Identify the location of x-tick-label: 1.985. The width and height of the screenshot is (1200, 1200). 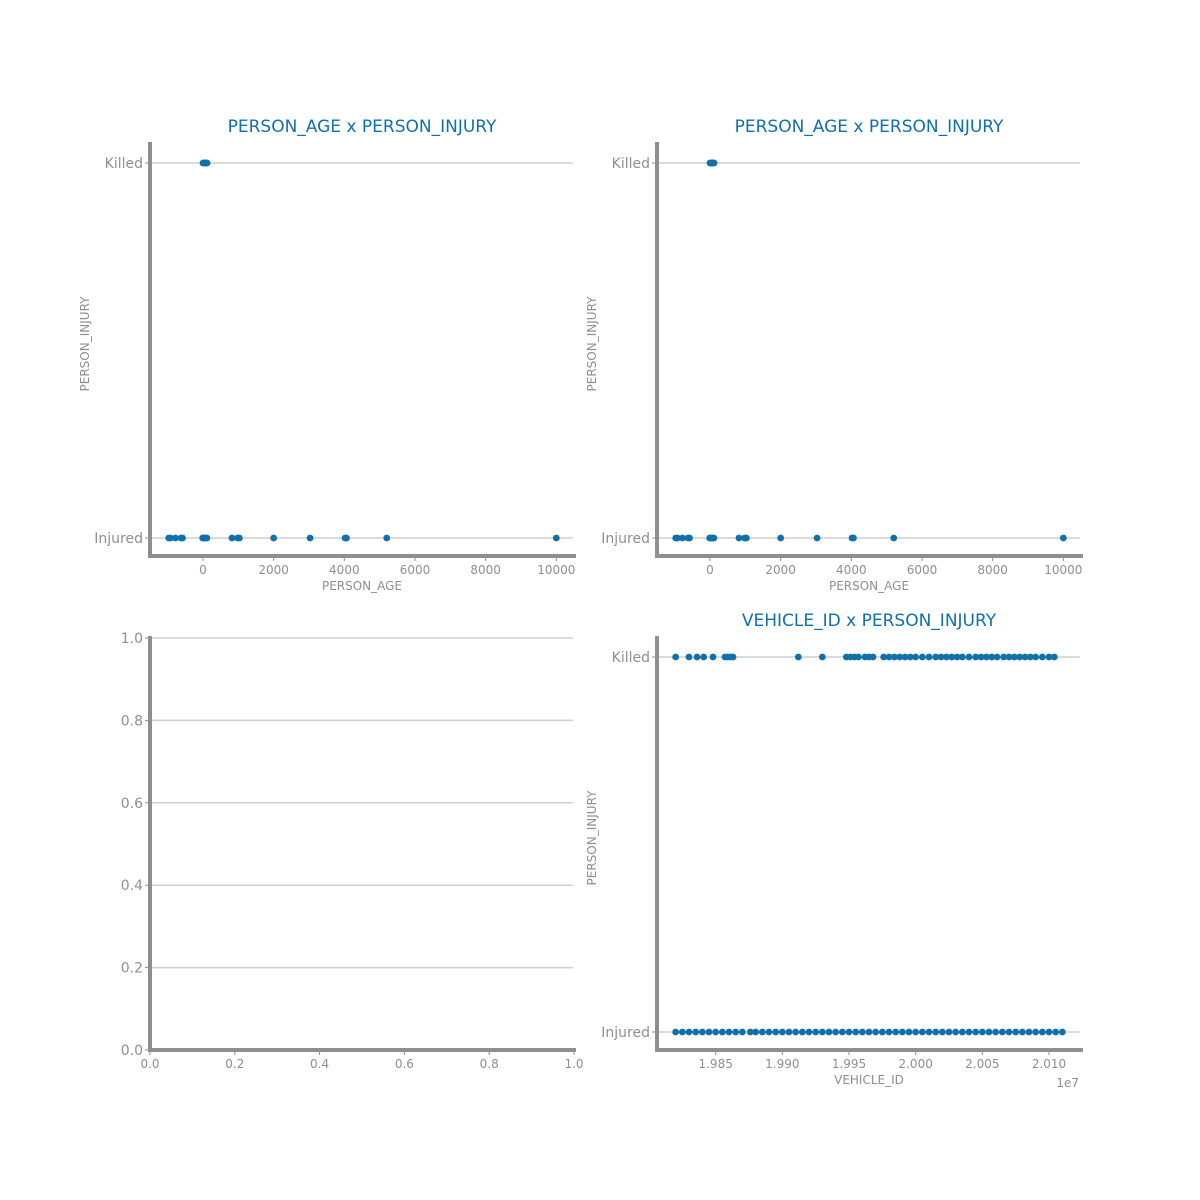
(715, 1064).